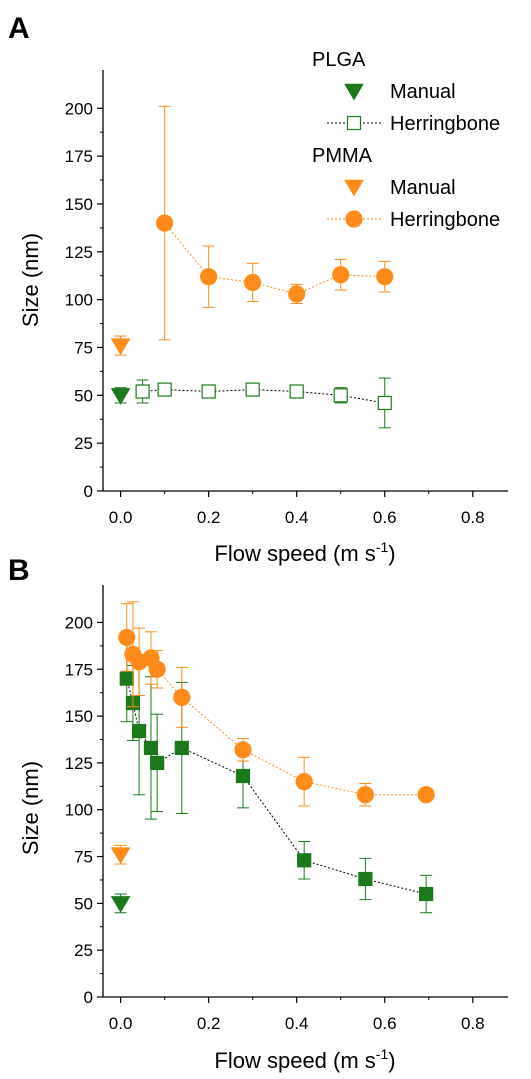  Describe the element at coordinates (385, 1023) in the screenshot. I see `x-tick-label-b: 0.6` at that location.